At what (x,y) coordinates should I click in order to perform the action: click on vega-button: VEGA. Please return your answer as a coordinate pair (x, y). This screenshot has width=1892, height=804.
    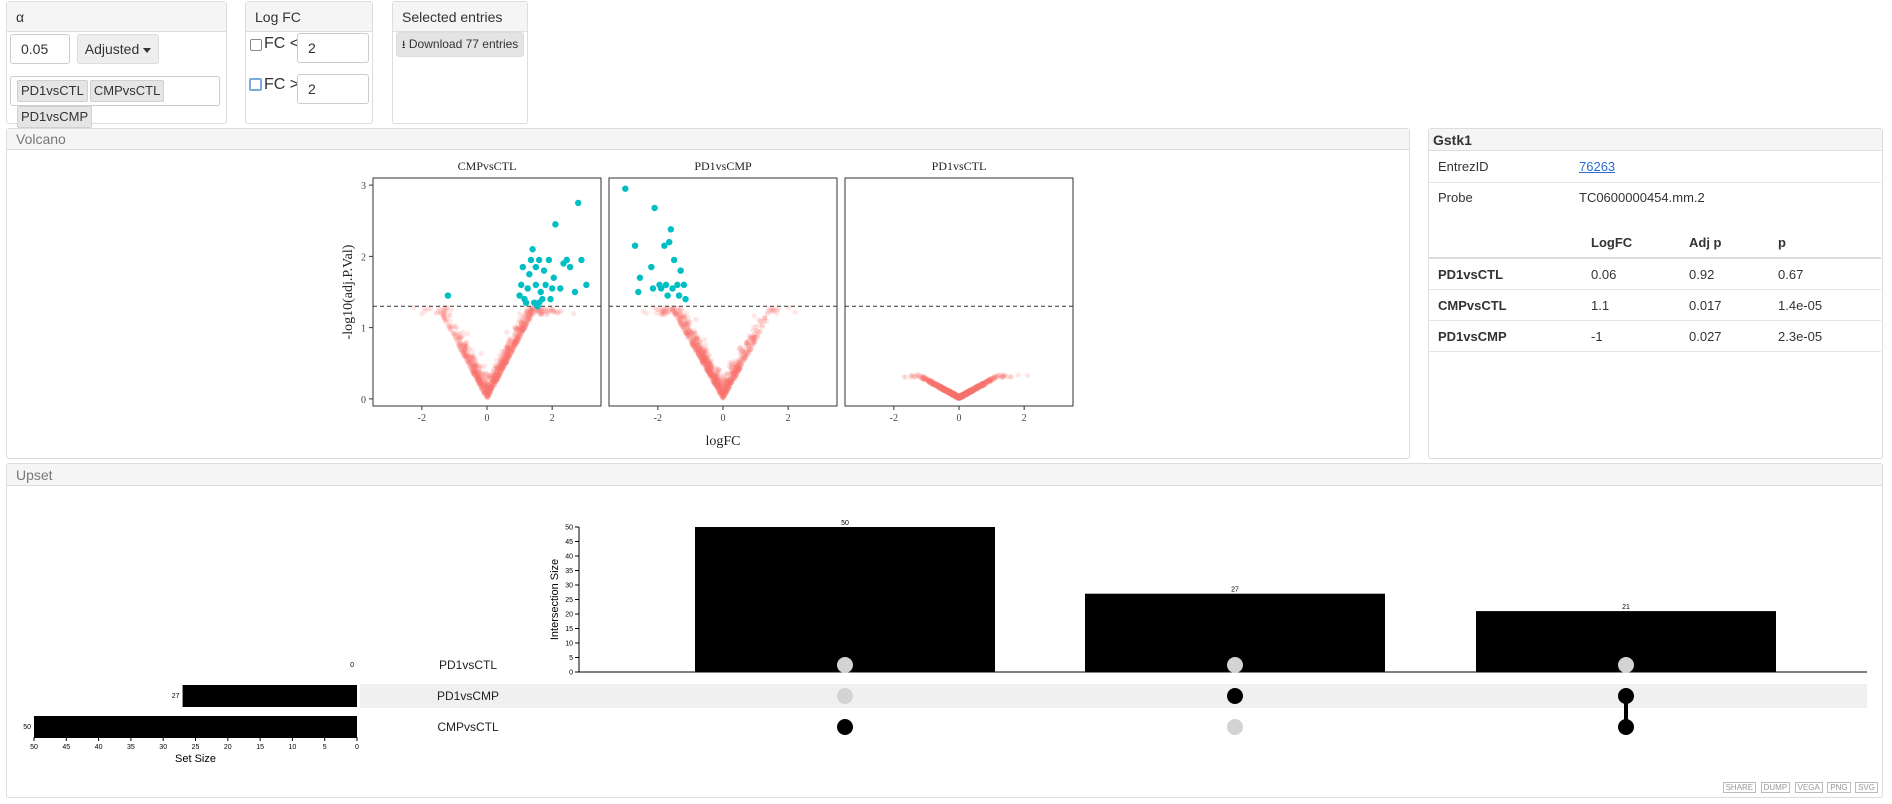
    Looking at the image, I should click on (1808, 787).